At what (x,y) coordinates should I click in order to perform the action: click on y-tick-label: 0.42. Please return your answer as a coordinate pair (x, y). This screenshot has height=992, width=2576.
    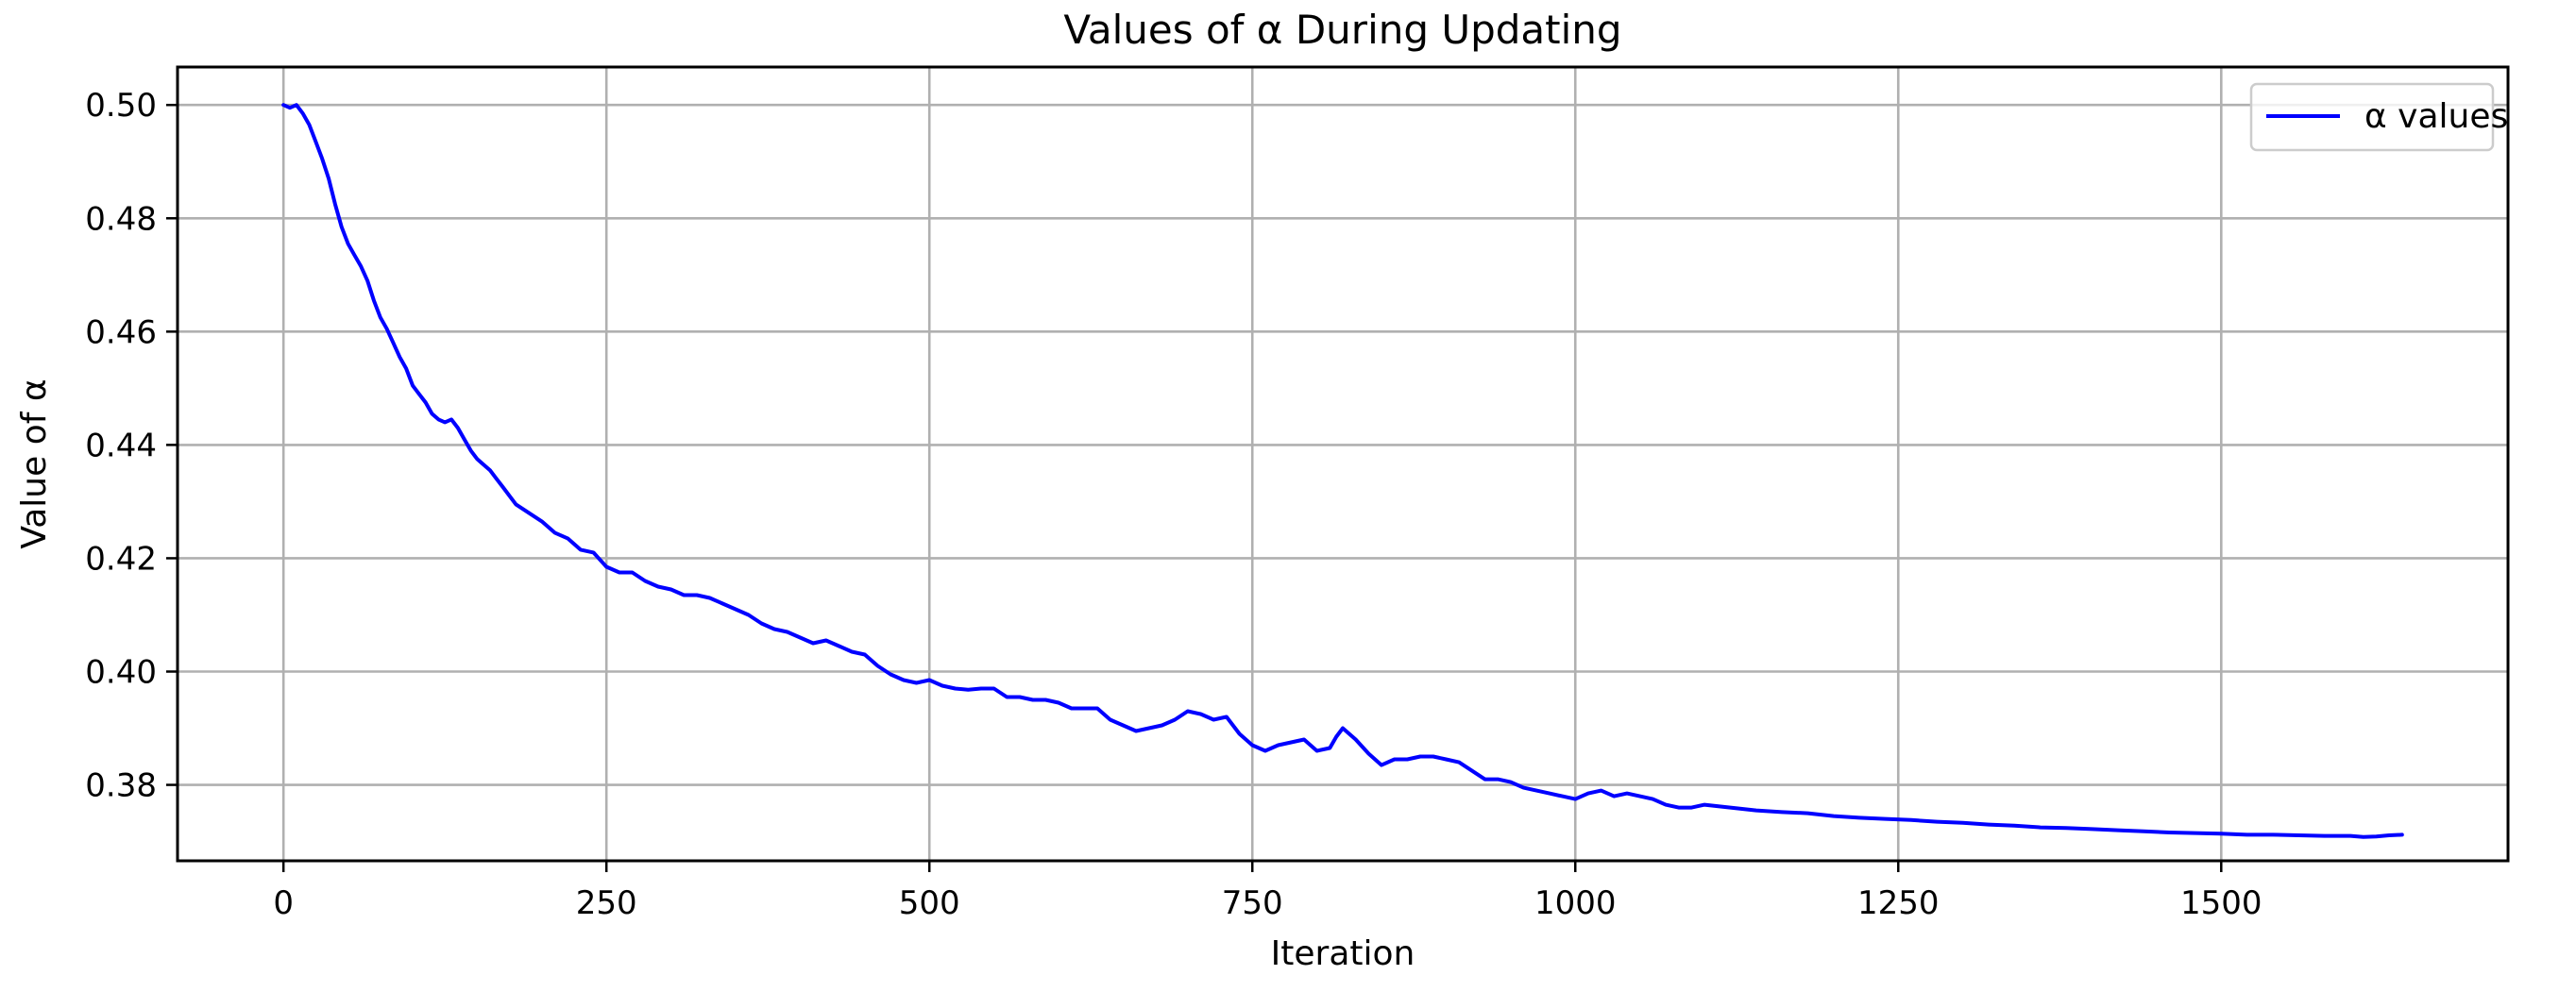
    Looking at the image, I should click on (121, 559).